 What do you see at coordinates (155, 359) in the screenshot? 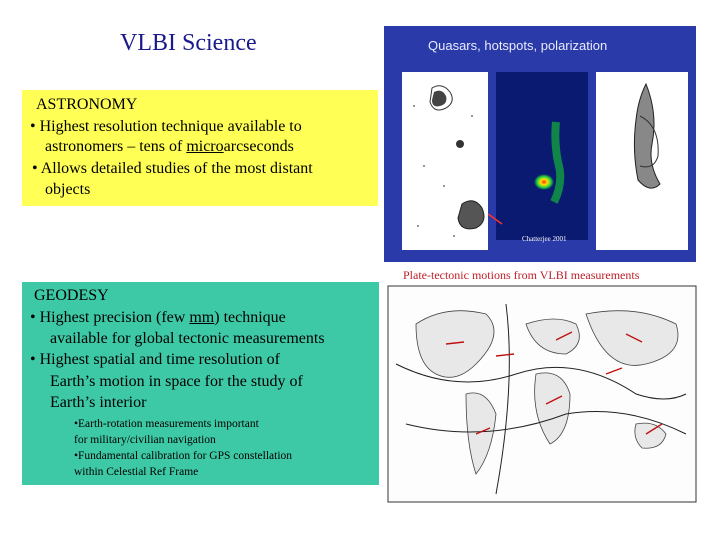
I see `geodesy-bullet-2: • Highest spatial and time resolution of` at bounding box center [155, 359].